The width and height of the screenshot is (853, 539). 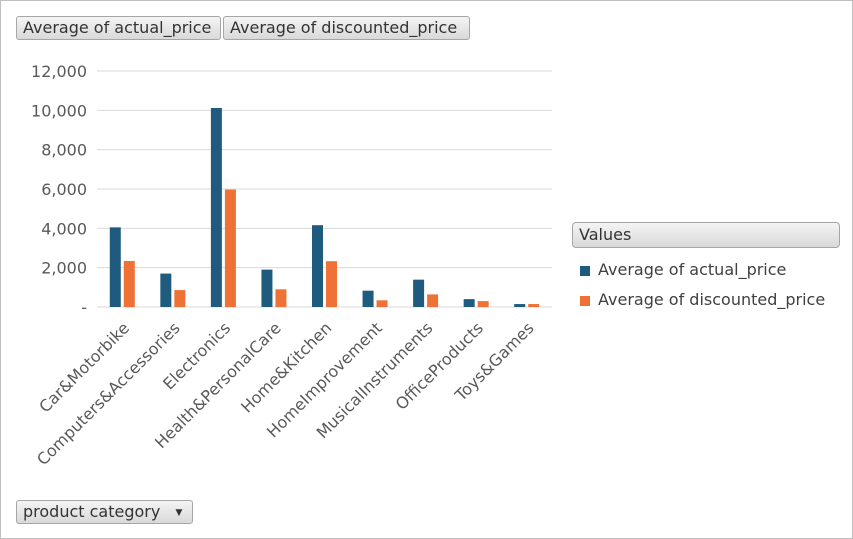 I want to click on x-tick-label: Home&Kitchen, so click(x=286, y=367).